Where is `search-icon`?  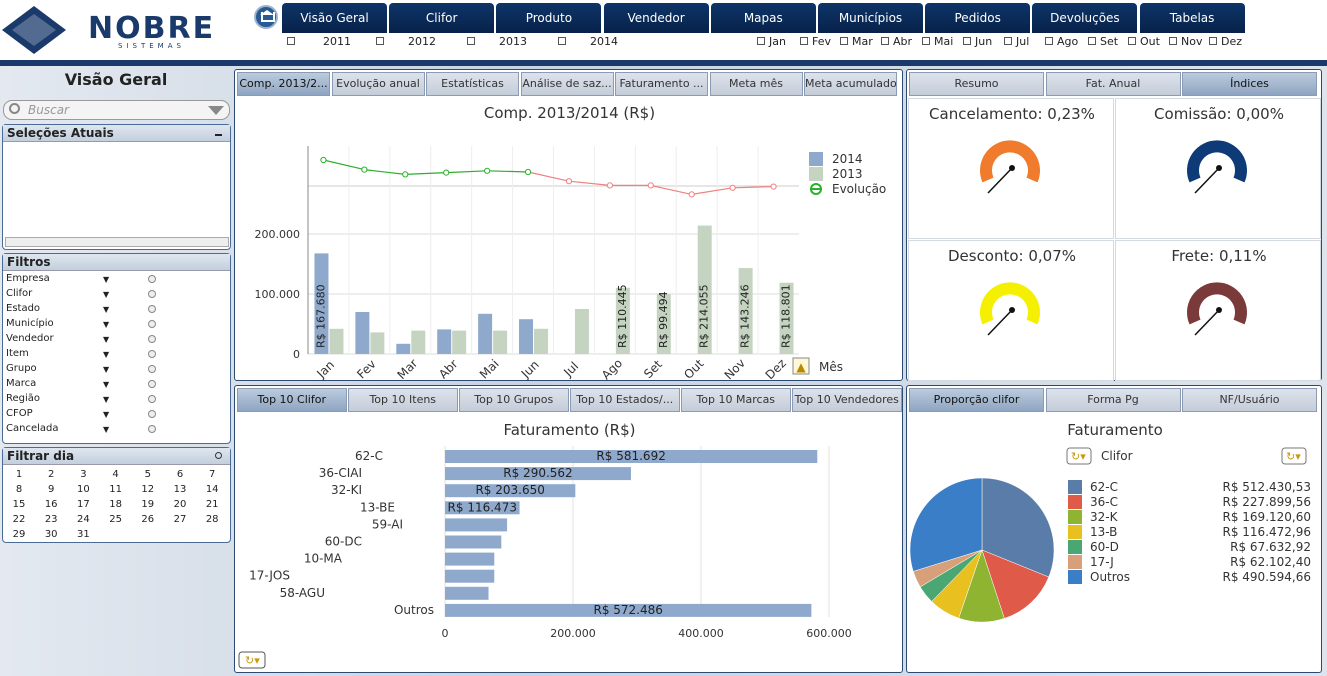
search-icon is located at coordinates (218, 455).